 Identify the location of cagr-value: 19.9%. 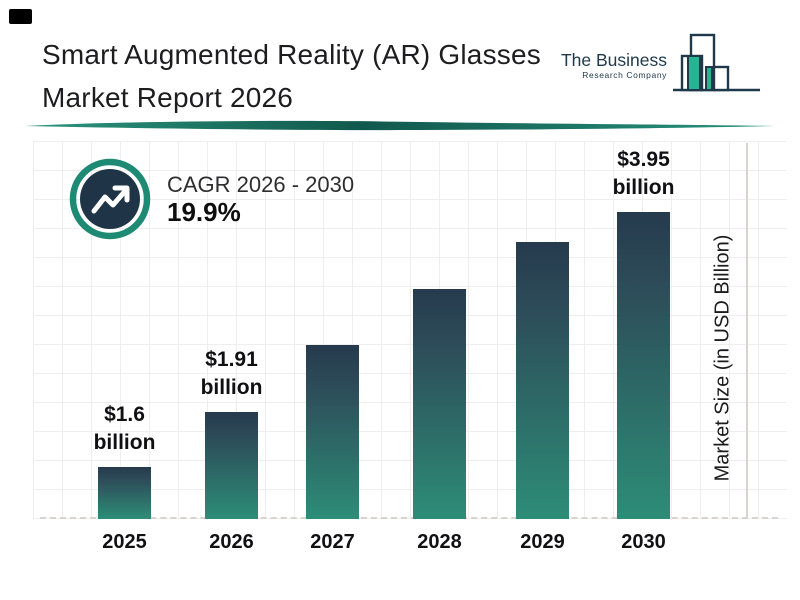
(204, 212).